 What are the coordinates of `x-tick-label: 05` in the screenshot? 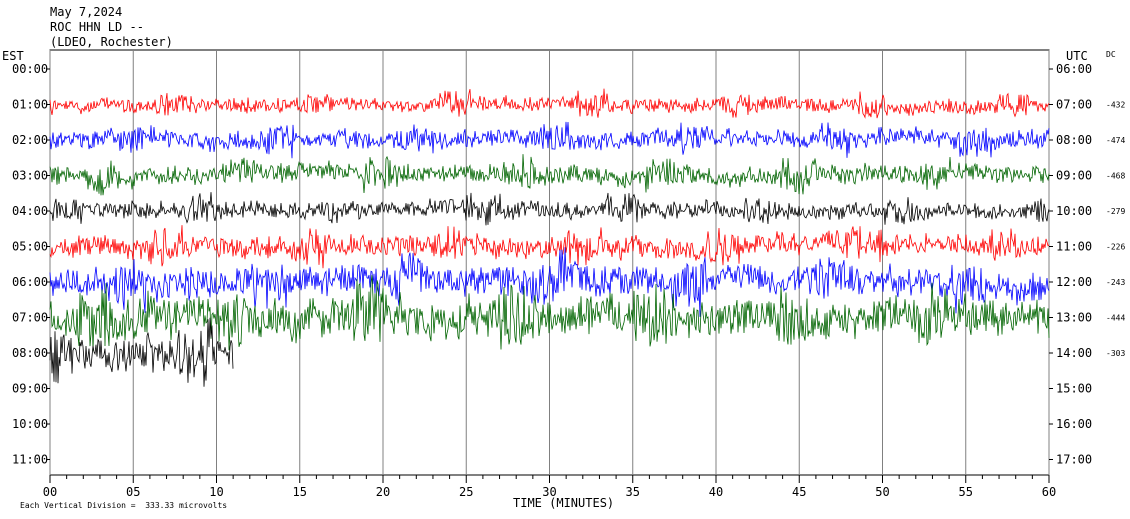 It's located at (133, 492).